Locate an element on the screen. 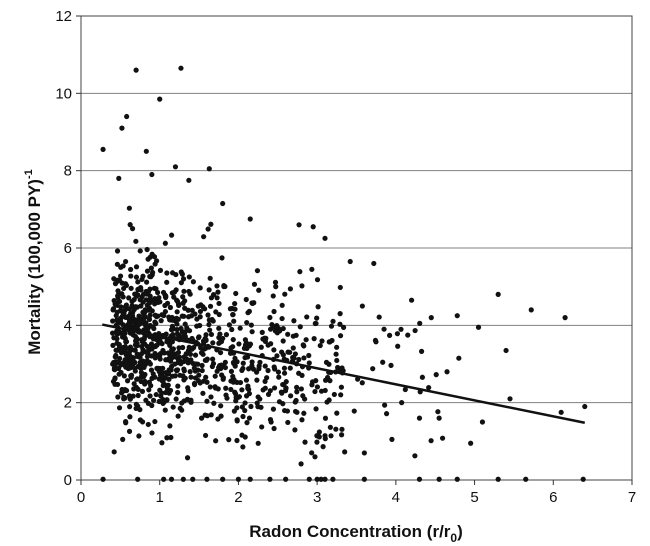 Image resolution: width=650 pixels, height=546 pixels. x-axis-title-subscript: 0 is located at coordinates (453, 538).